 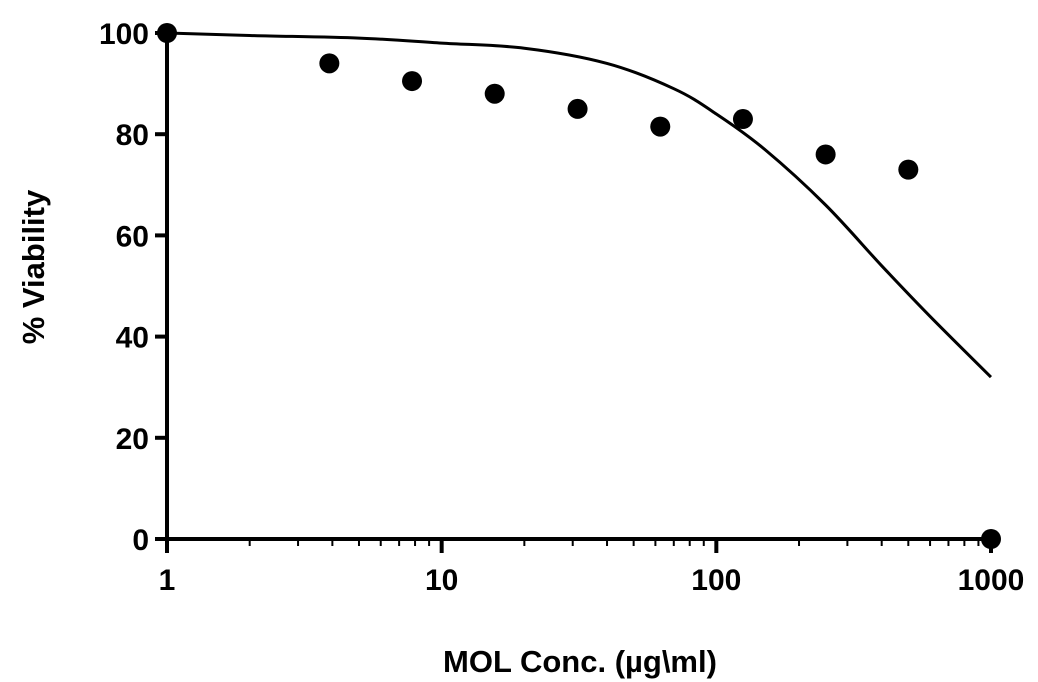 What do you see at coordinates (132, 236) in the screenshot?
I see `y-tick-label: 60` at bounding box center [132, 236].